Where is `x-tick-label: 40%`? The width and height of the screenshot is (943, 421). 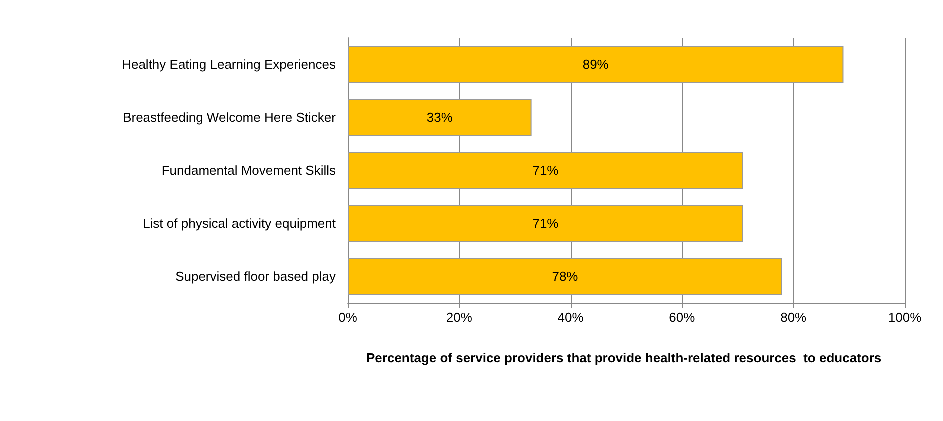 x-tick-label: 40% is located at coordinates (571, 317).